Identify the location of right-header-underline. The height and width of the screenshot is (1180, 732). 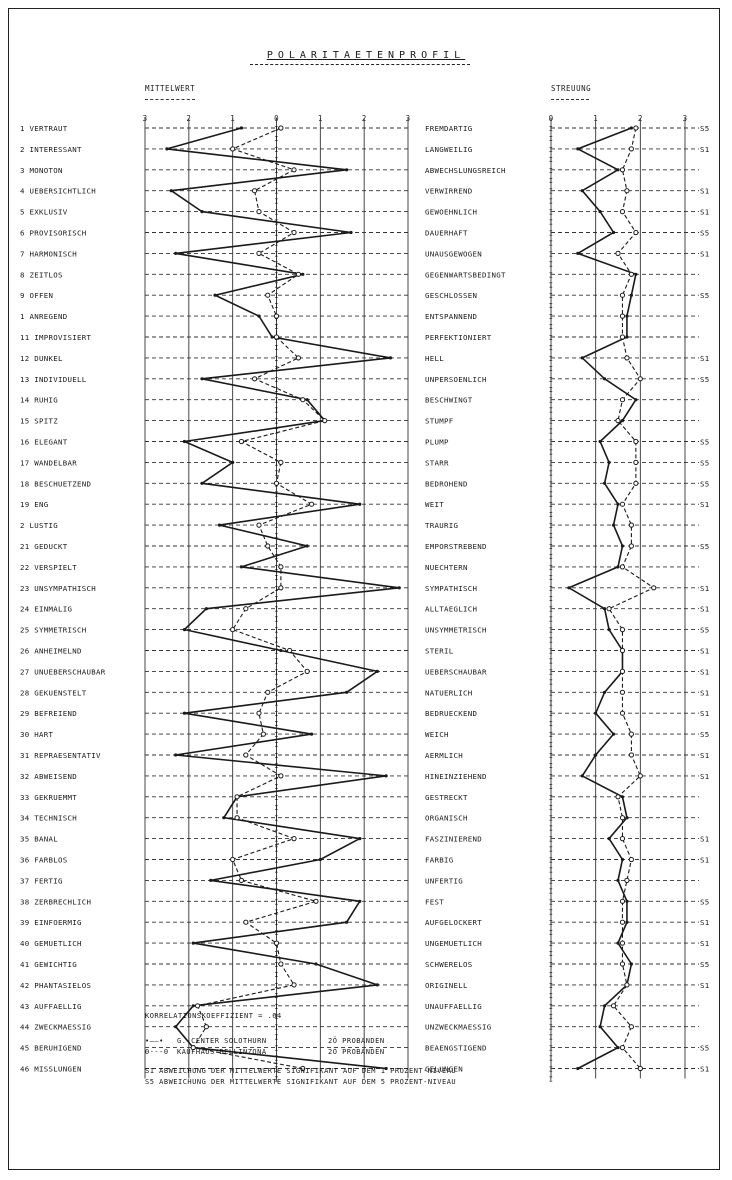
(570, 99).